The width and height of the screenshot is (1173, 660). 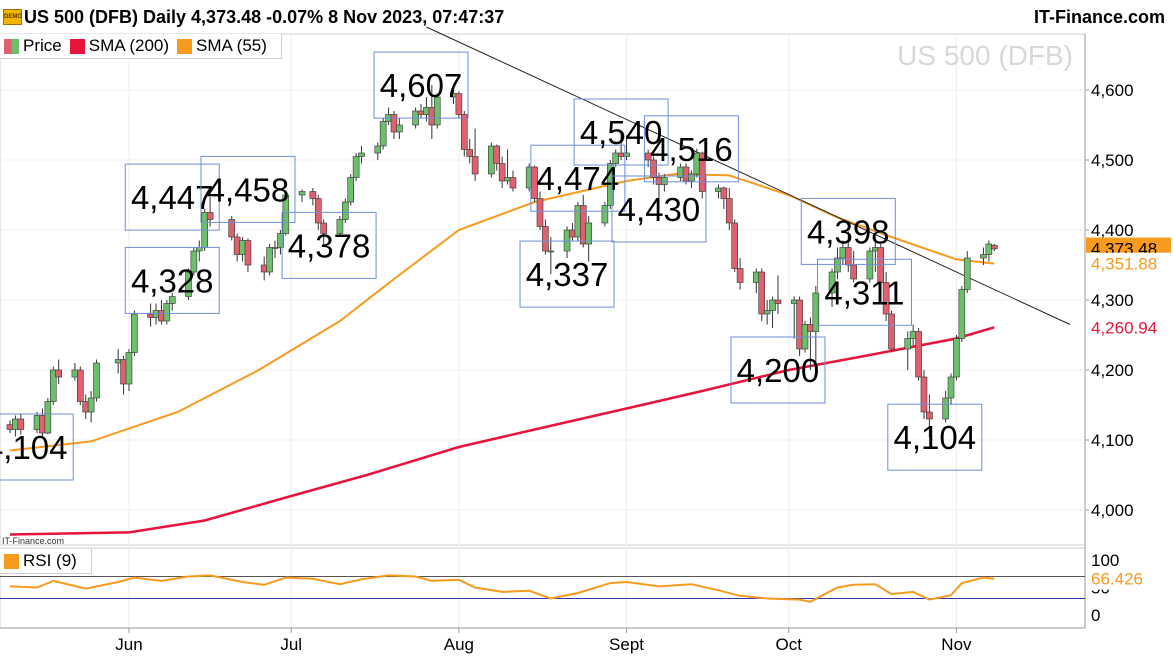 I want to click on callout-label: 4,607, so click(x=421, y=85).